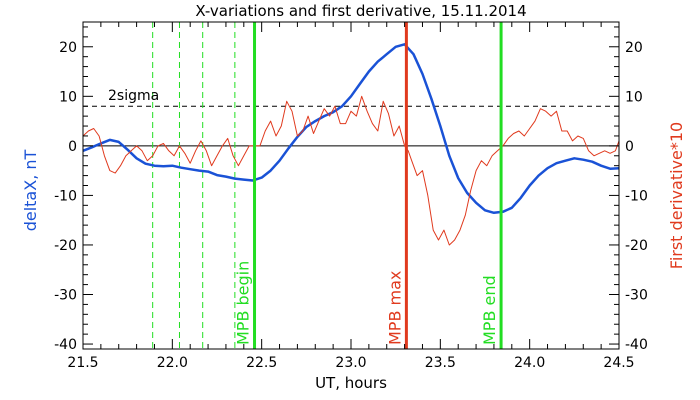 The width and height of the screenshot is (700, 400). Describe the element at coordinates (65, 246) in the screenshot. I see `y-tick-label-left: -20` at that location.